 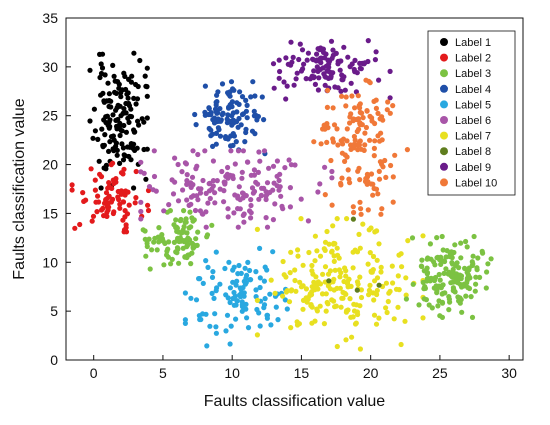 What do you see at coordinates (94, 373) in the screenshot?
I see `x-tick-label: 0` at bounding box center [94, 373].